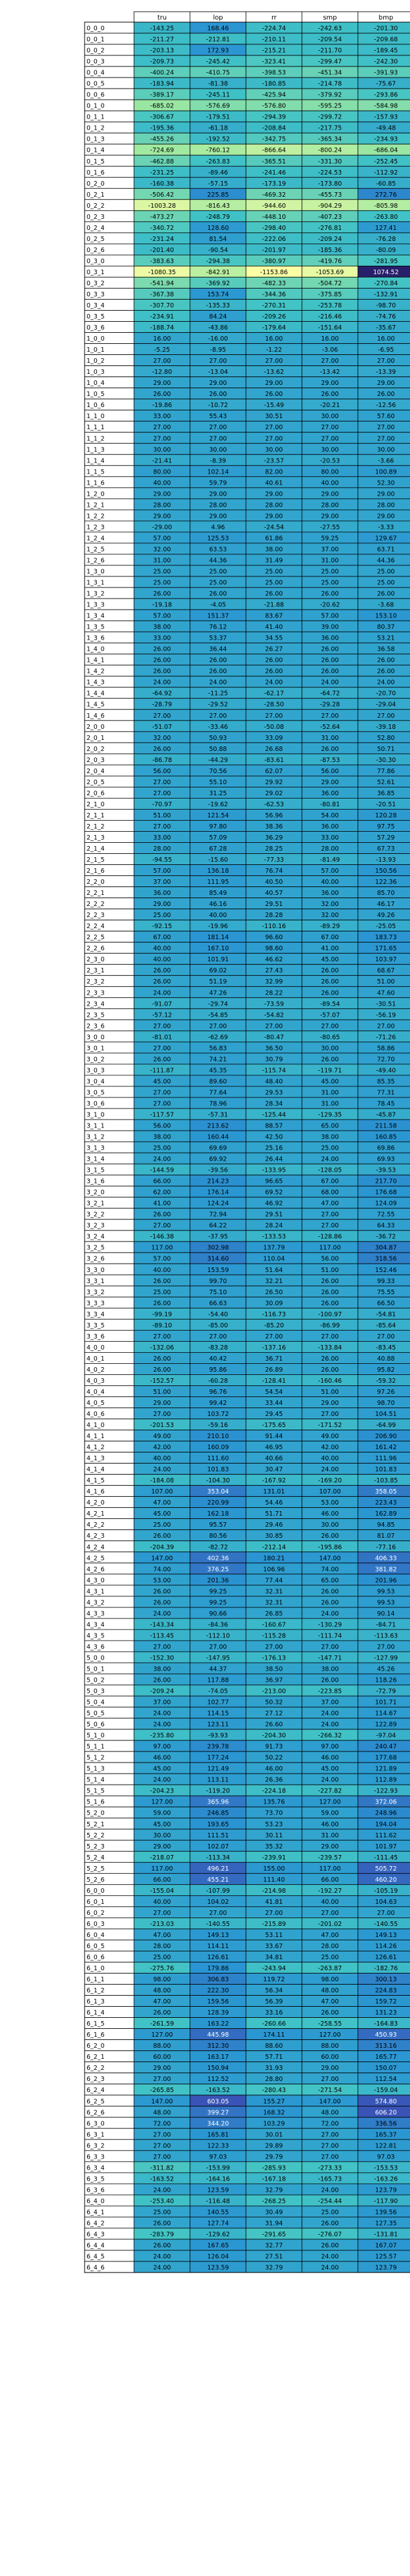  I want to click on cell-value: 33.09, so click(273, 738).